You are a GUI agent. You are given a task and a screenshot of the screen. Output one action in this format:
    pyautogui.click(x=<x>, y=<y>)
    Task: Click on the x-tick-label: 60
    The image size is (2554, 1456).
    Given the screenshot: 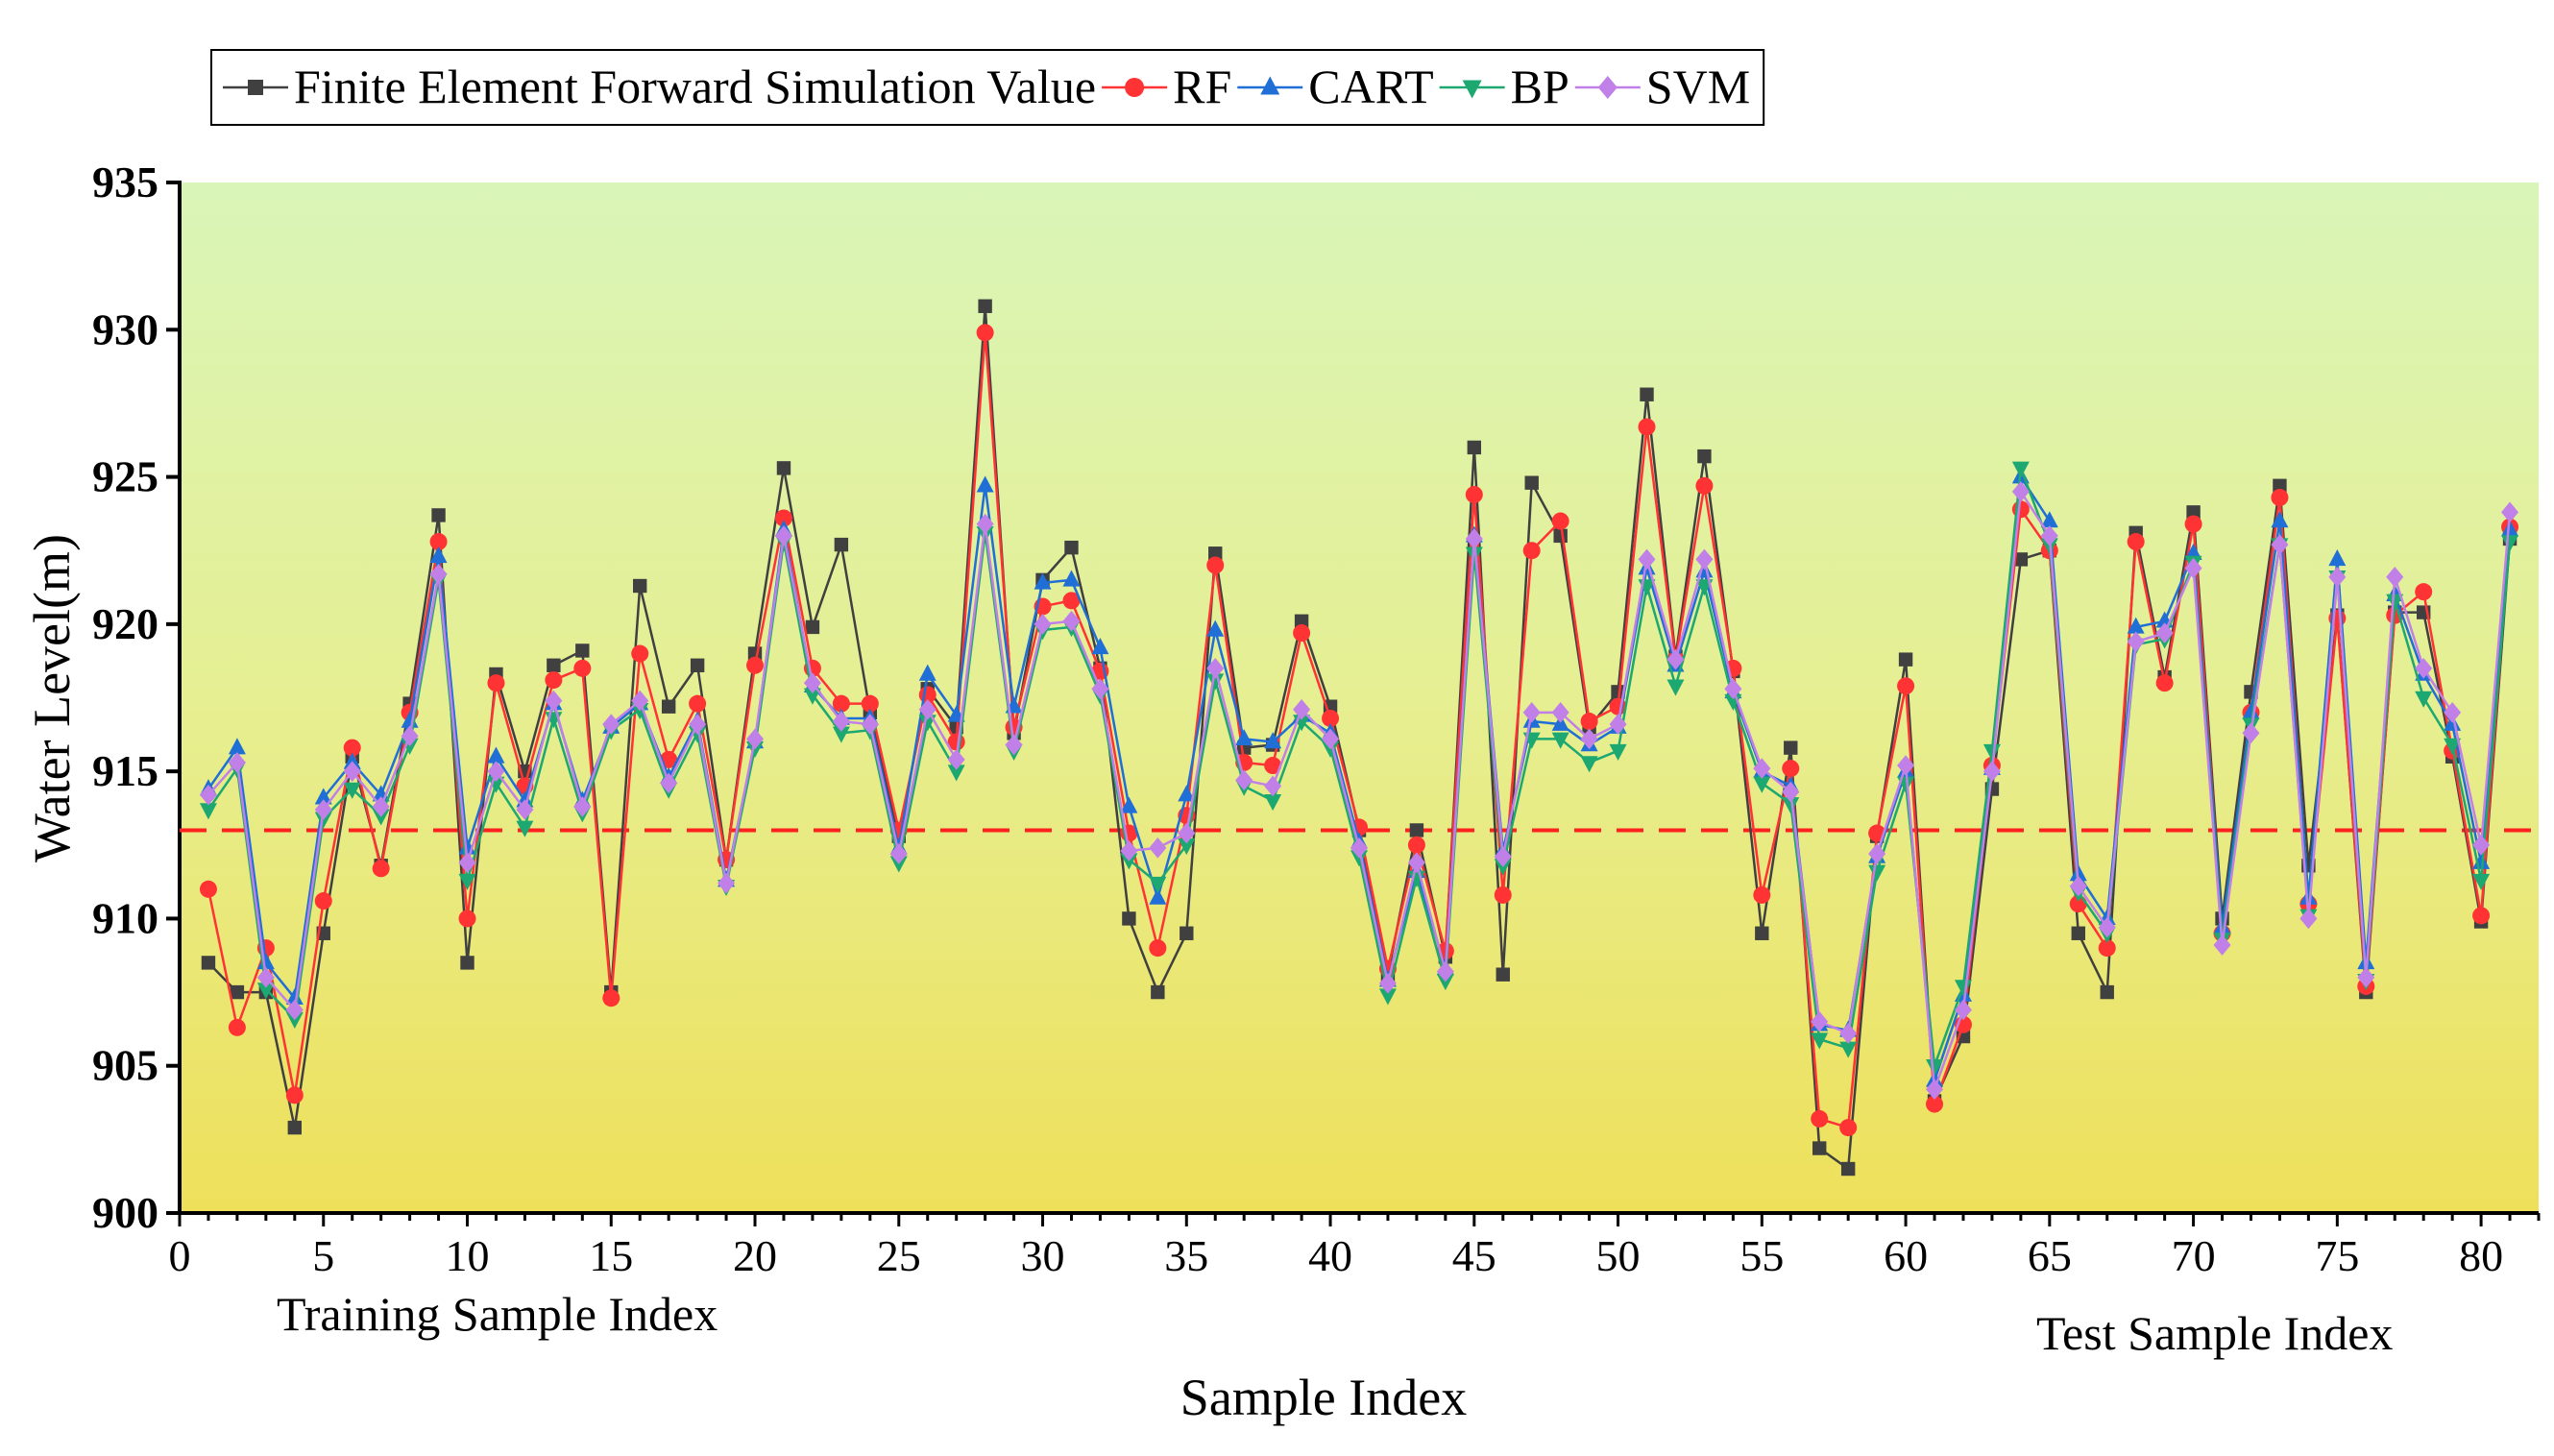 What is the action you would take?
    pyautogui.click(x=1906, y=1256)
    